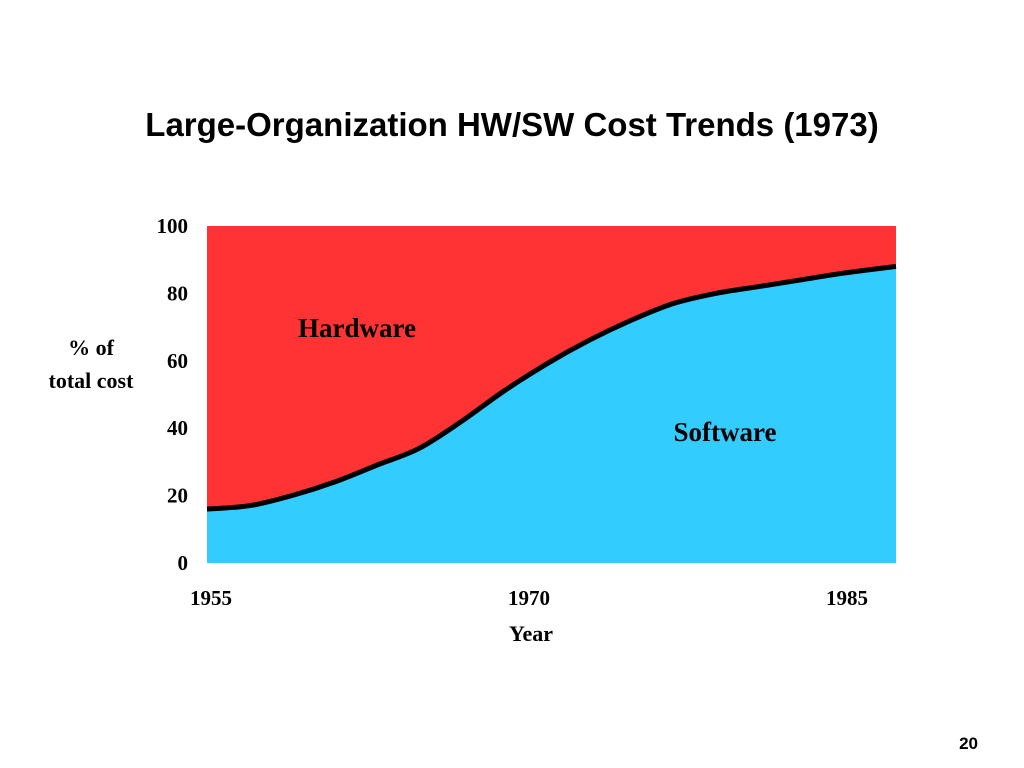 The image size is (1024, 768). I want to click on x-tick-label: 1955, so click(211, 598).